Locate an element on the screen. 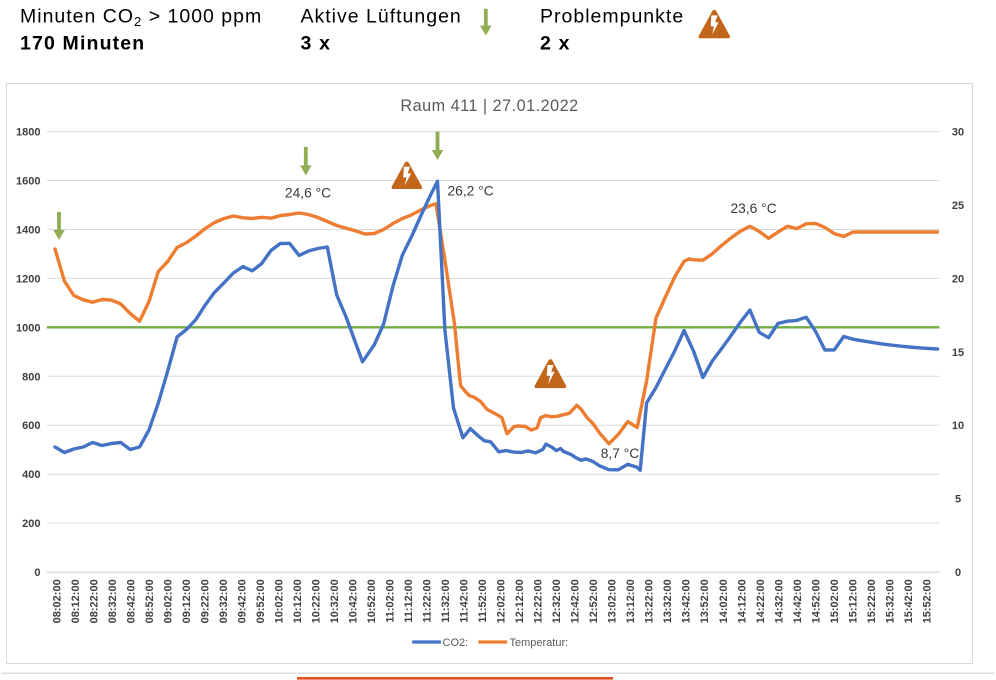  svg-text: 08:12:00 is located at coordinates (76, 601).